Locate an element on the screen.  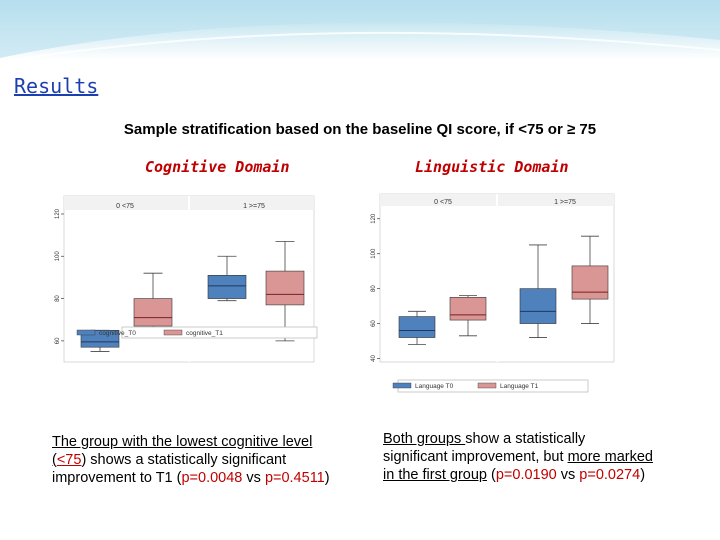
legend-label: Language T1 is located at coordinates (519, 386).